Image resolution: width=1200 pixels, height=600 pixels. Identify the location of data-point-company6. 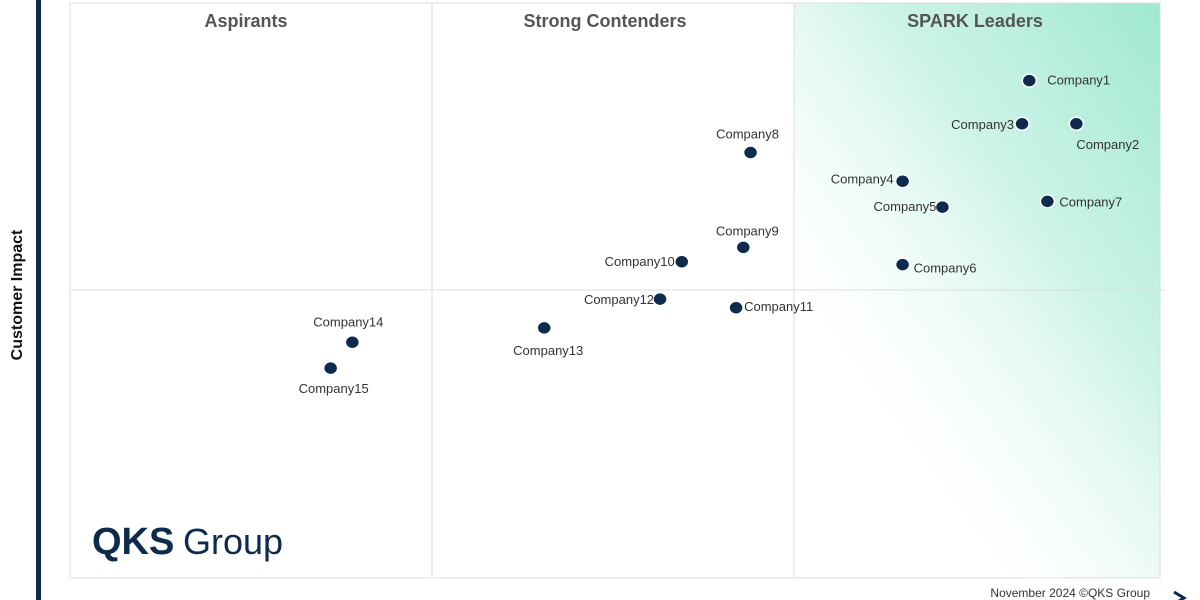
(902, 264).